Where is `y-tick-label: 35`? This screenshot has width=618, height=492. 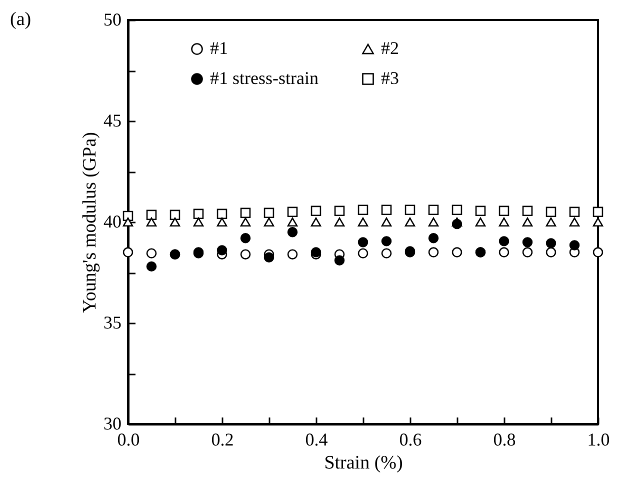
y-tick-label: 35 is located at coordinates (113, 322).